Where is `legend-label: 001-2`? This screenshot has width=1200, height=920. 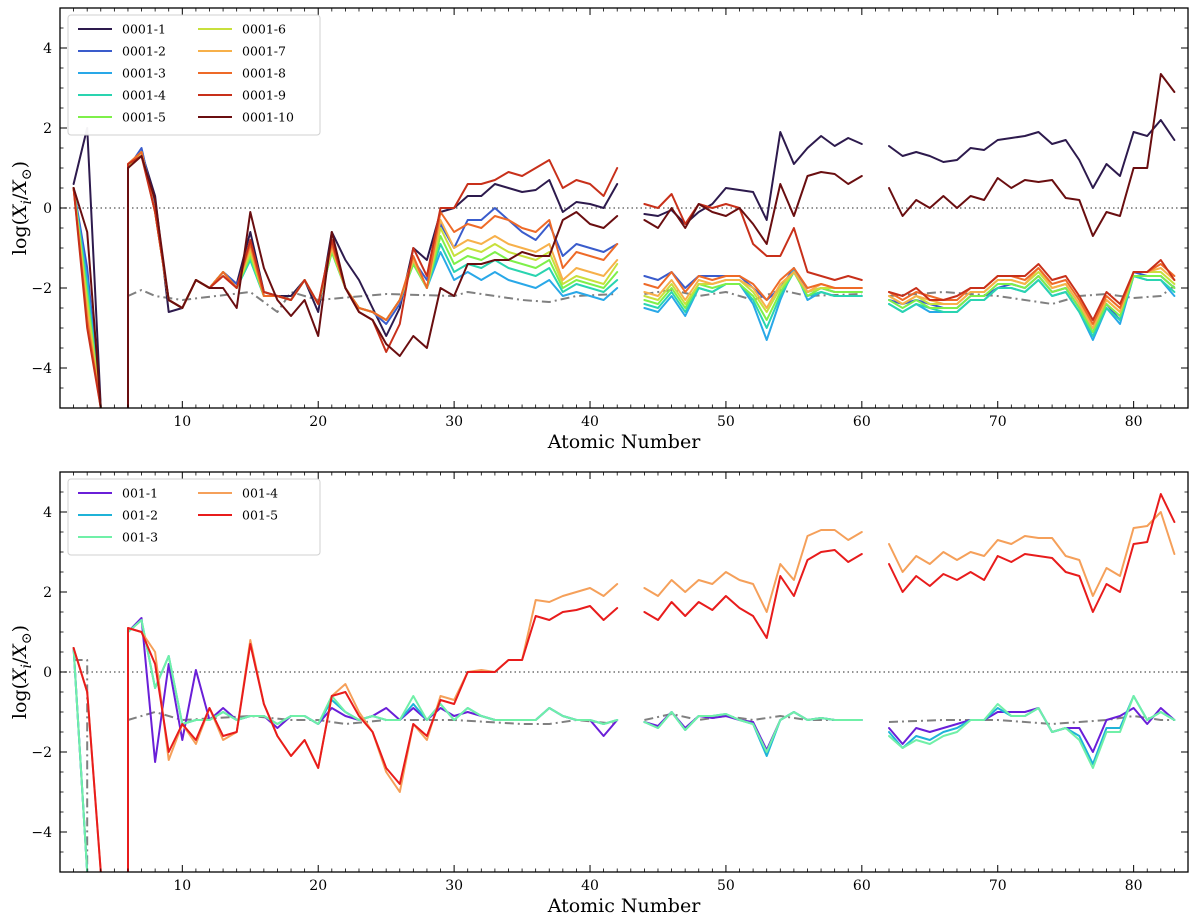 legend-label: 001-2 is located at coordinates (140, 515).